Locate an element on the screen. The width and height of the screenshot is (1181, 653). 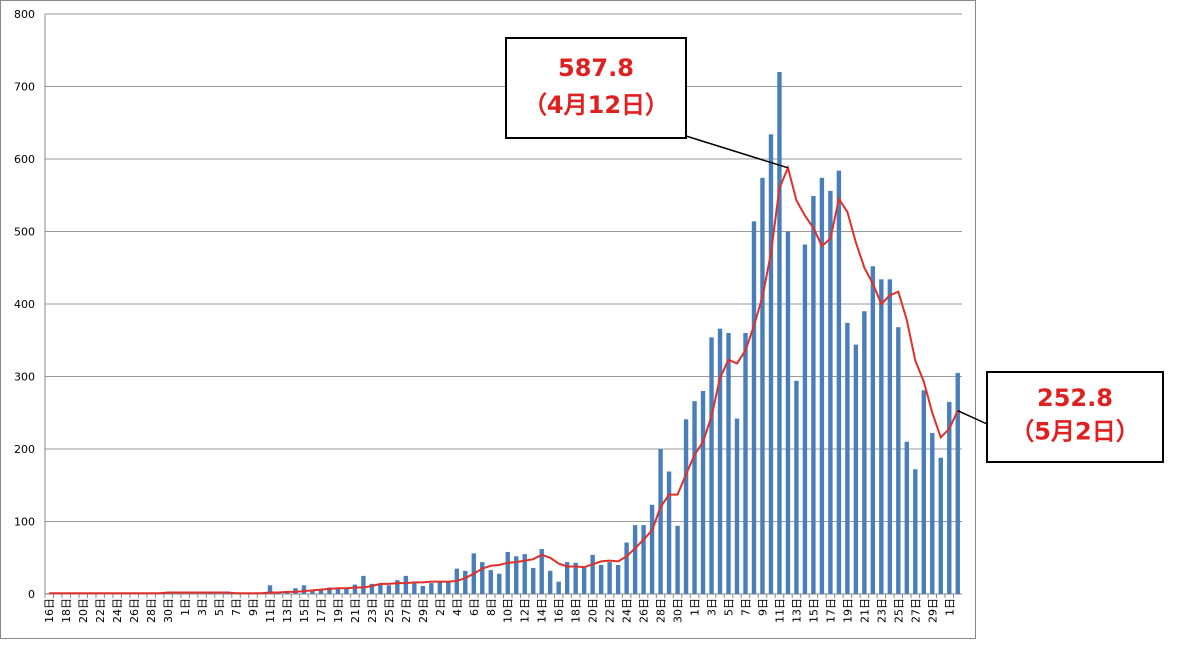
y-tick-label: 400 is located at coordinates (24, 304).